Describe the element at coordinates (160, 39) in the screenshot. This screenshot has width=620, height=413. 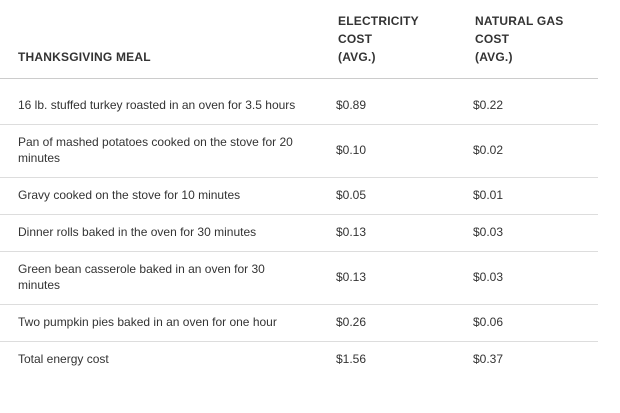
I see `header-meal: THANKSGIVING MEAL` at that location.